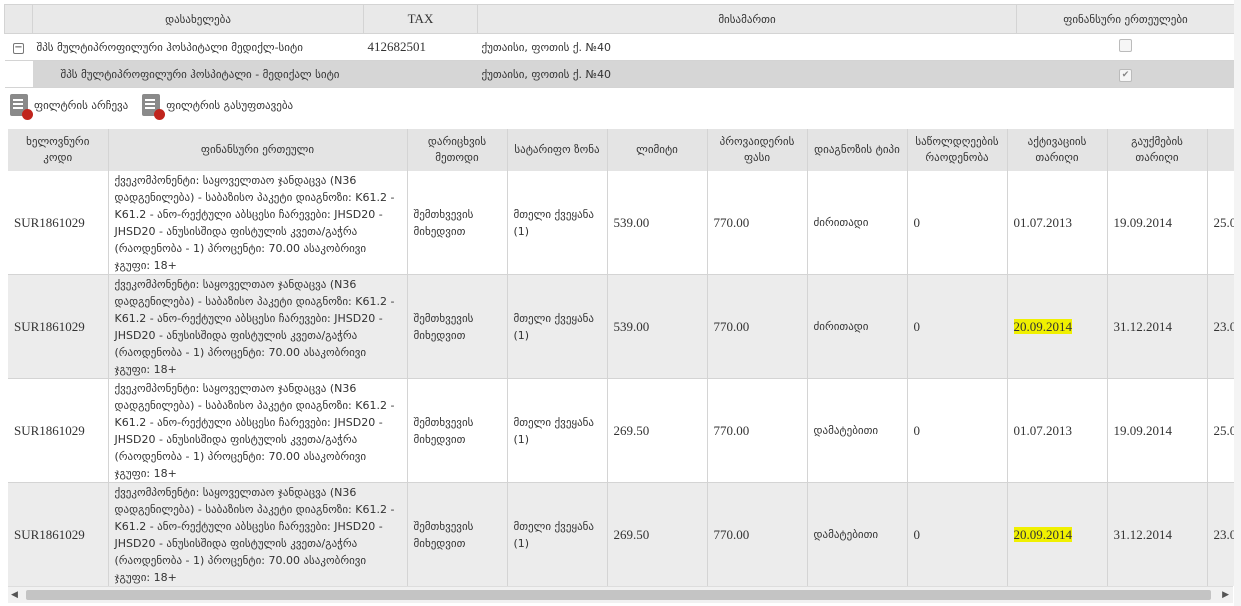 The image size is (1241, 606). I want to click on filter-toolbar: ფილტრის არჩევა ფილტრის გასუფთავება, so click(155, 107).